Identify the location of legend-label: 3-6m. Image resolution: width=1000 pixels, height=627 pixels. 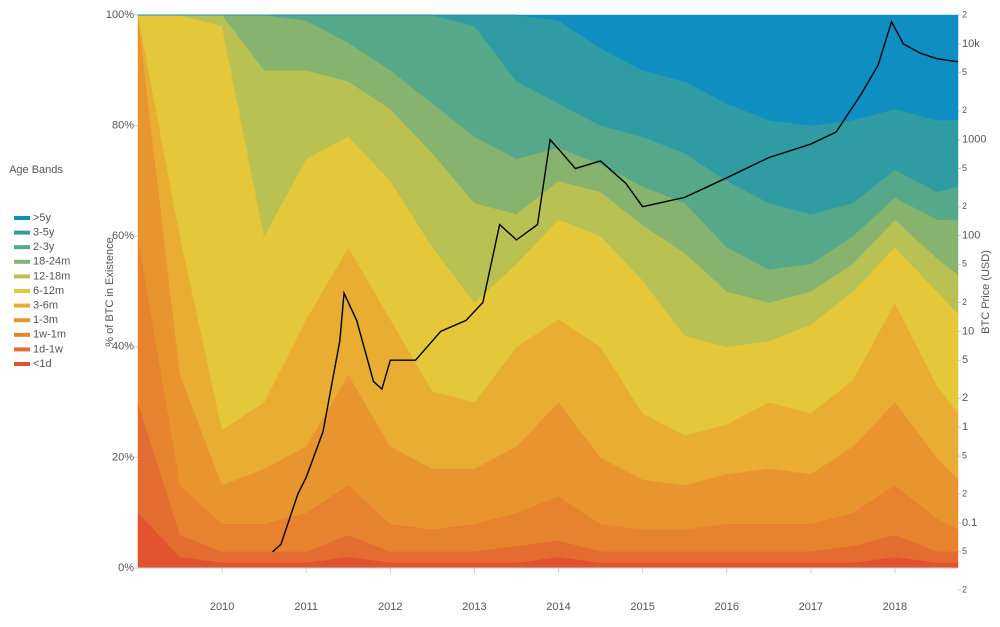
(45, 306).